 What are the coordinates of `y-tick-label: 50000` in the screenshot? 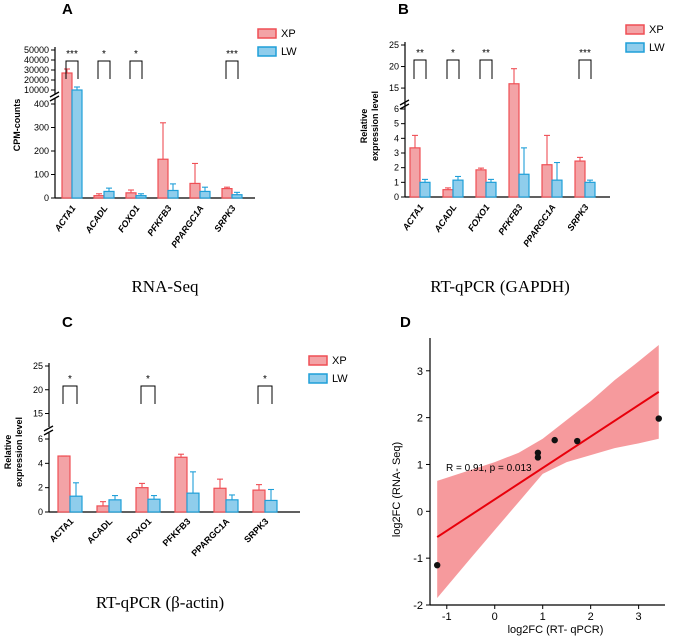 It's located at (36, 50).